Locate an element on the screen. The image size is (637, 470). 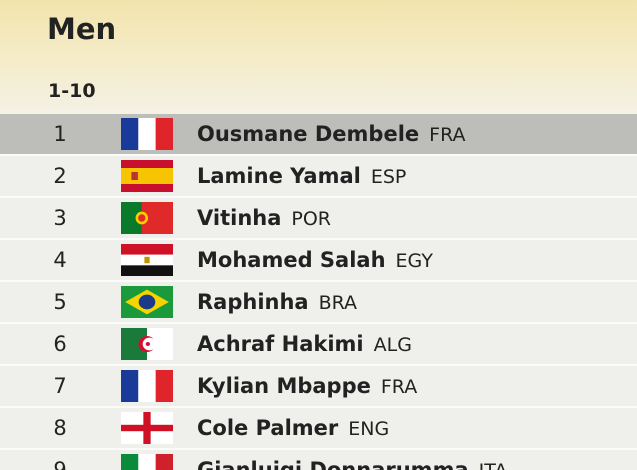
player-name: Lamine Yamal is located at coordinates (279, 176).